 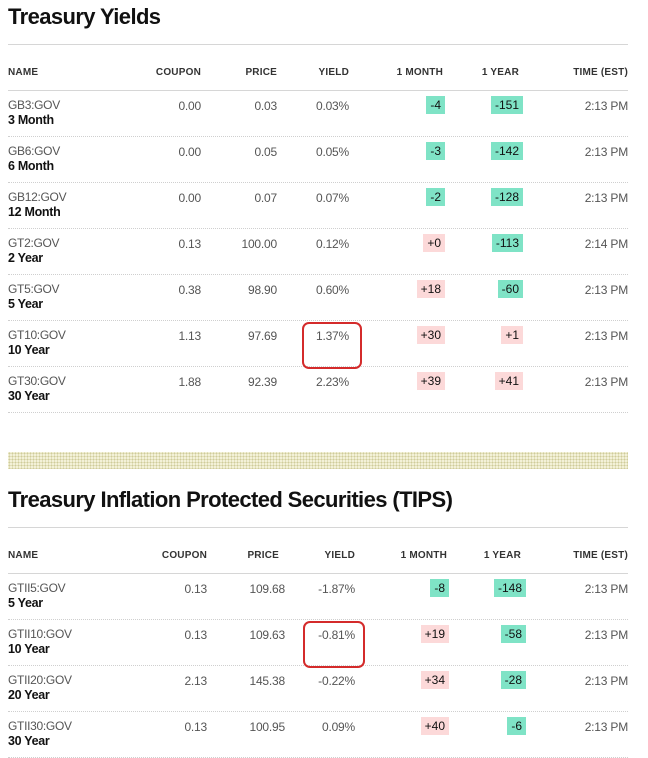 What do you see at coordinates (34, 105) in the screenshot?
I see `ticker-link: GB3:GOV` at bounding box center [34, 105].